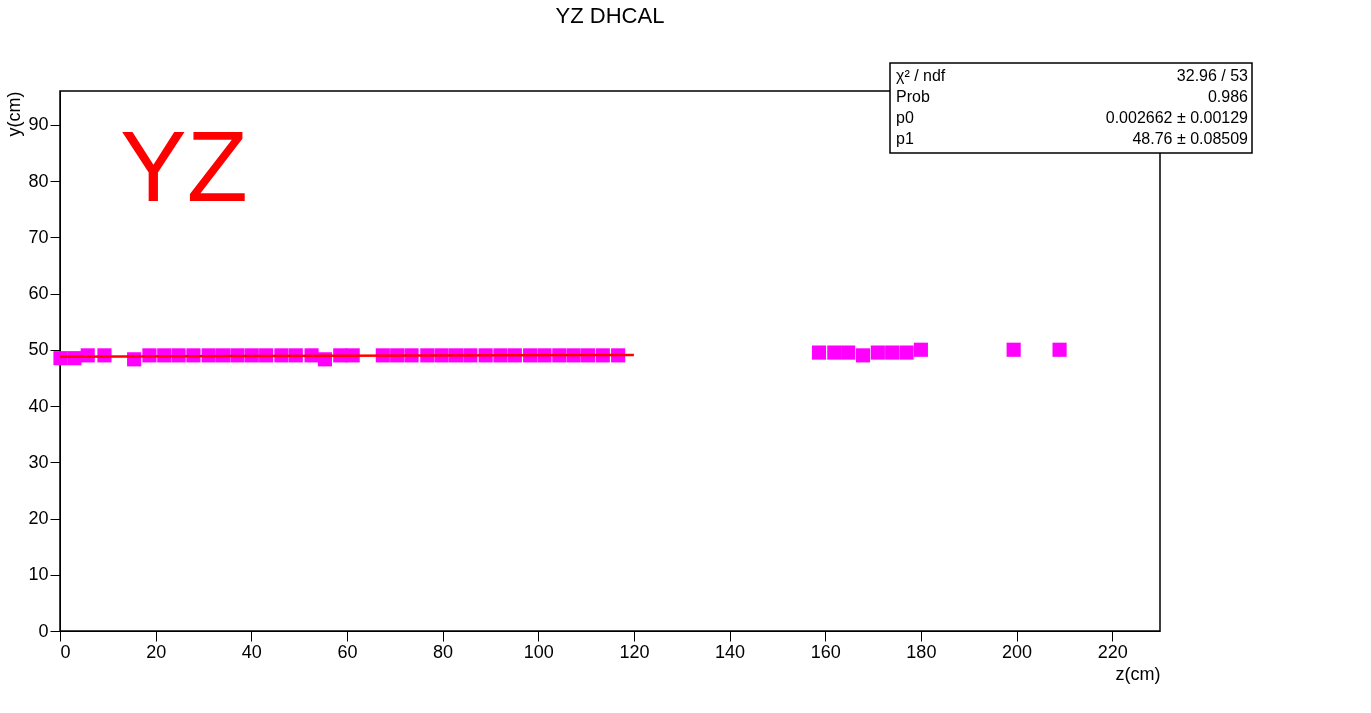  Describe the element at coordinates (1177, 117) in the screenshot. I see `annotation: 0.002662 ± 0.00129` at that location.